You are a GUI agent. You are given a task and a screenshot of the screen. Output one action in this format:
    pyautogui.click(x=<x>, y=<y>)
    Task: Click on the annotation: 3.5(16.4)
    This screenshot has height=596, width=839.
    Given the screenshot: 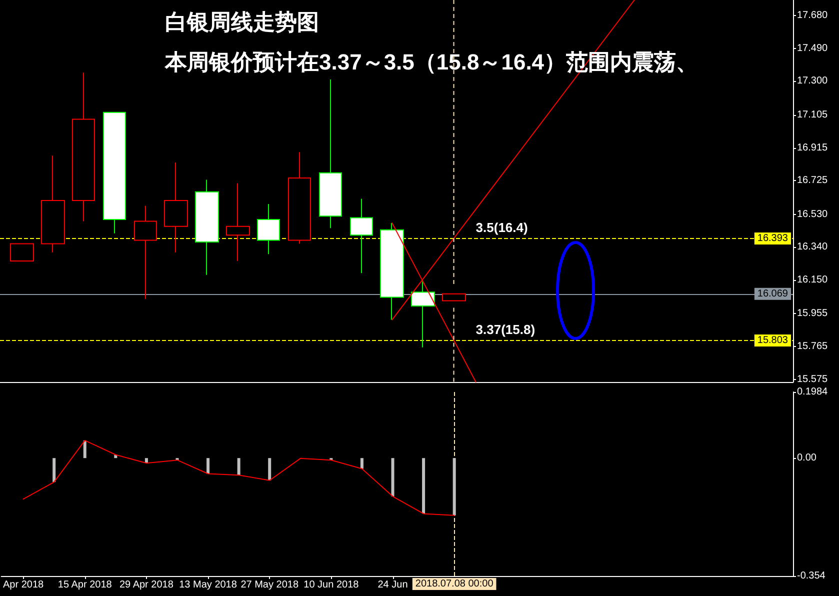 What is the action you would take?
    pyautogui.click(x=502, y=228)
    